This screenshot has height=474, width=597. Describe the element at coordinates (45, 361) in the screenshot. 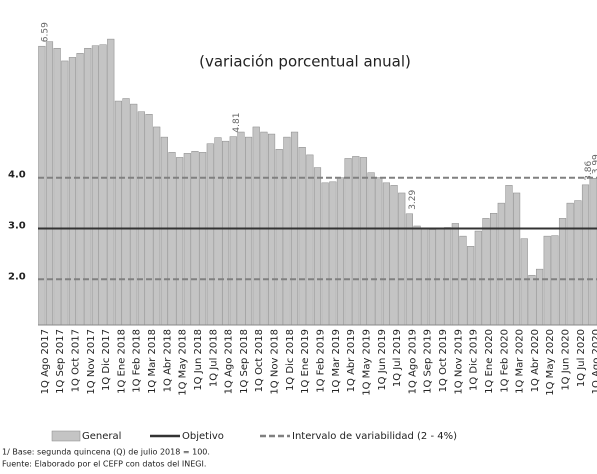

I see `x-tick-label: 1Q Ago 2017` at that location.